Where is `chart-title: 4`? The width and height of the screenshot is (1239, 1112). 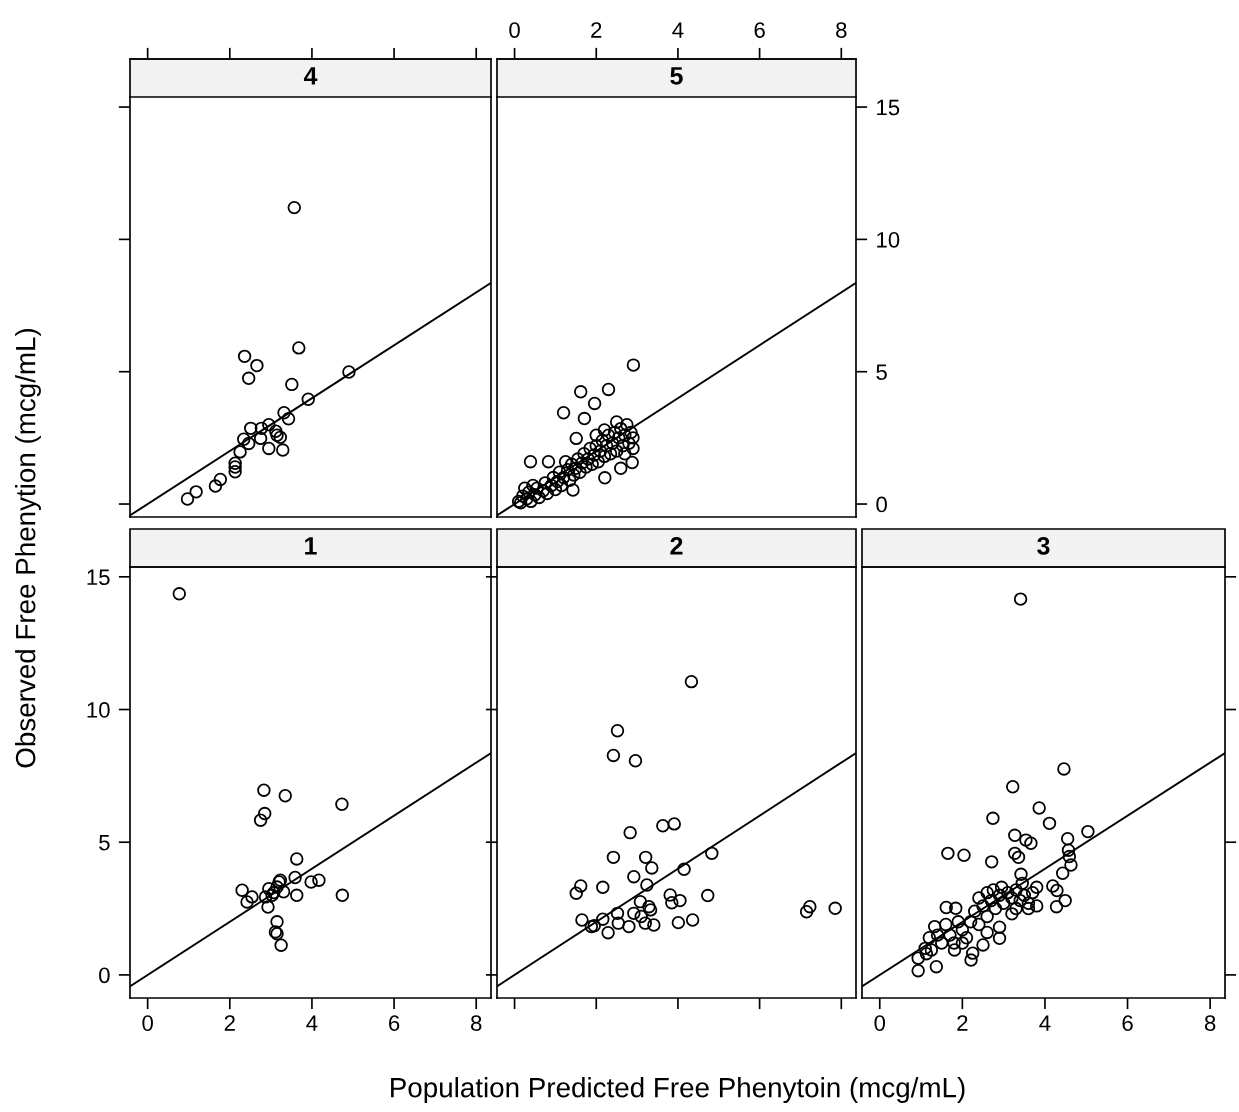
chart-title: 4 is located at coordinates (310, 76).